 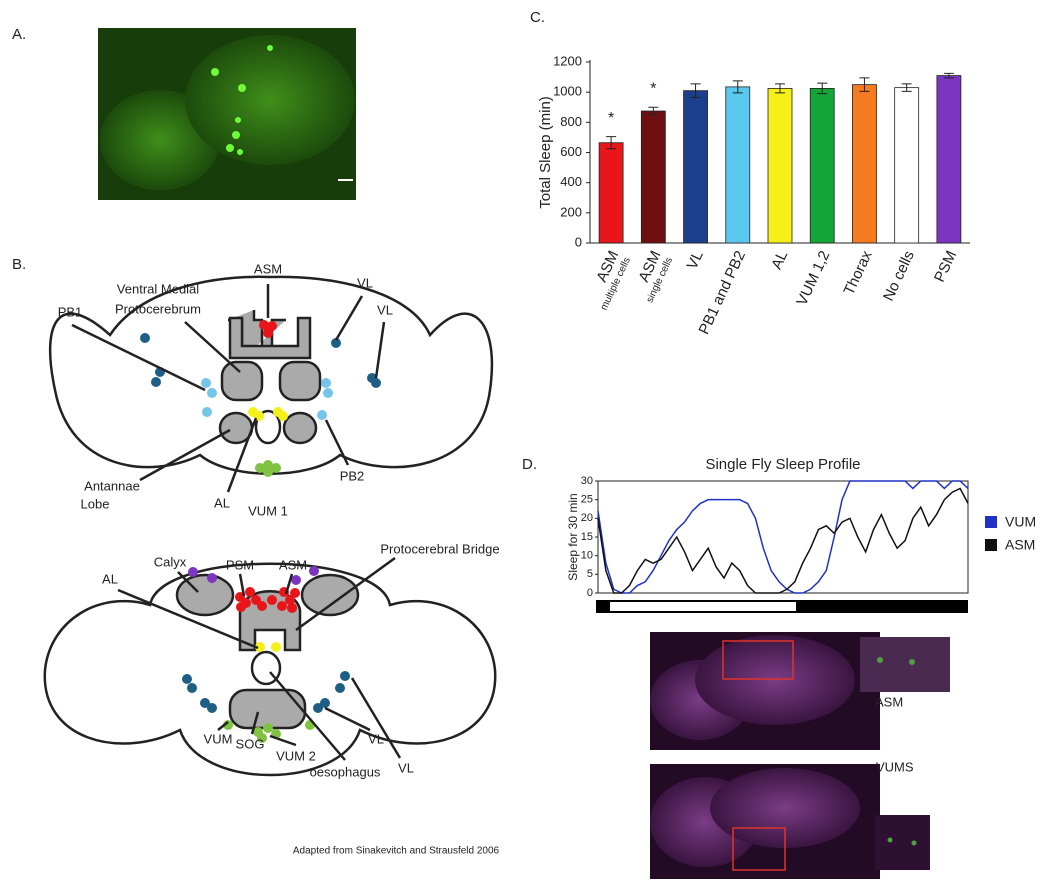 What do you see at coordinates (587, 556) in the screenshot?
I see `y-tick-label: 10` at bounding box center [587, 556].